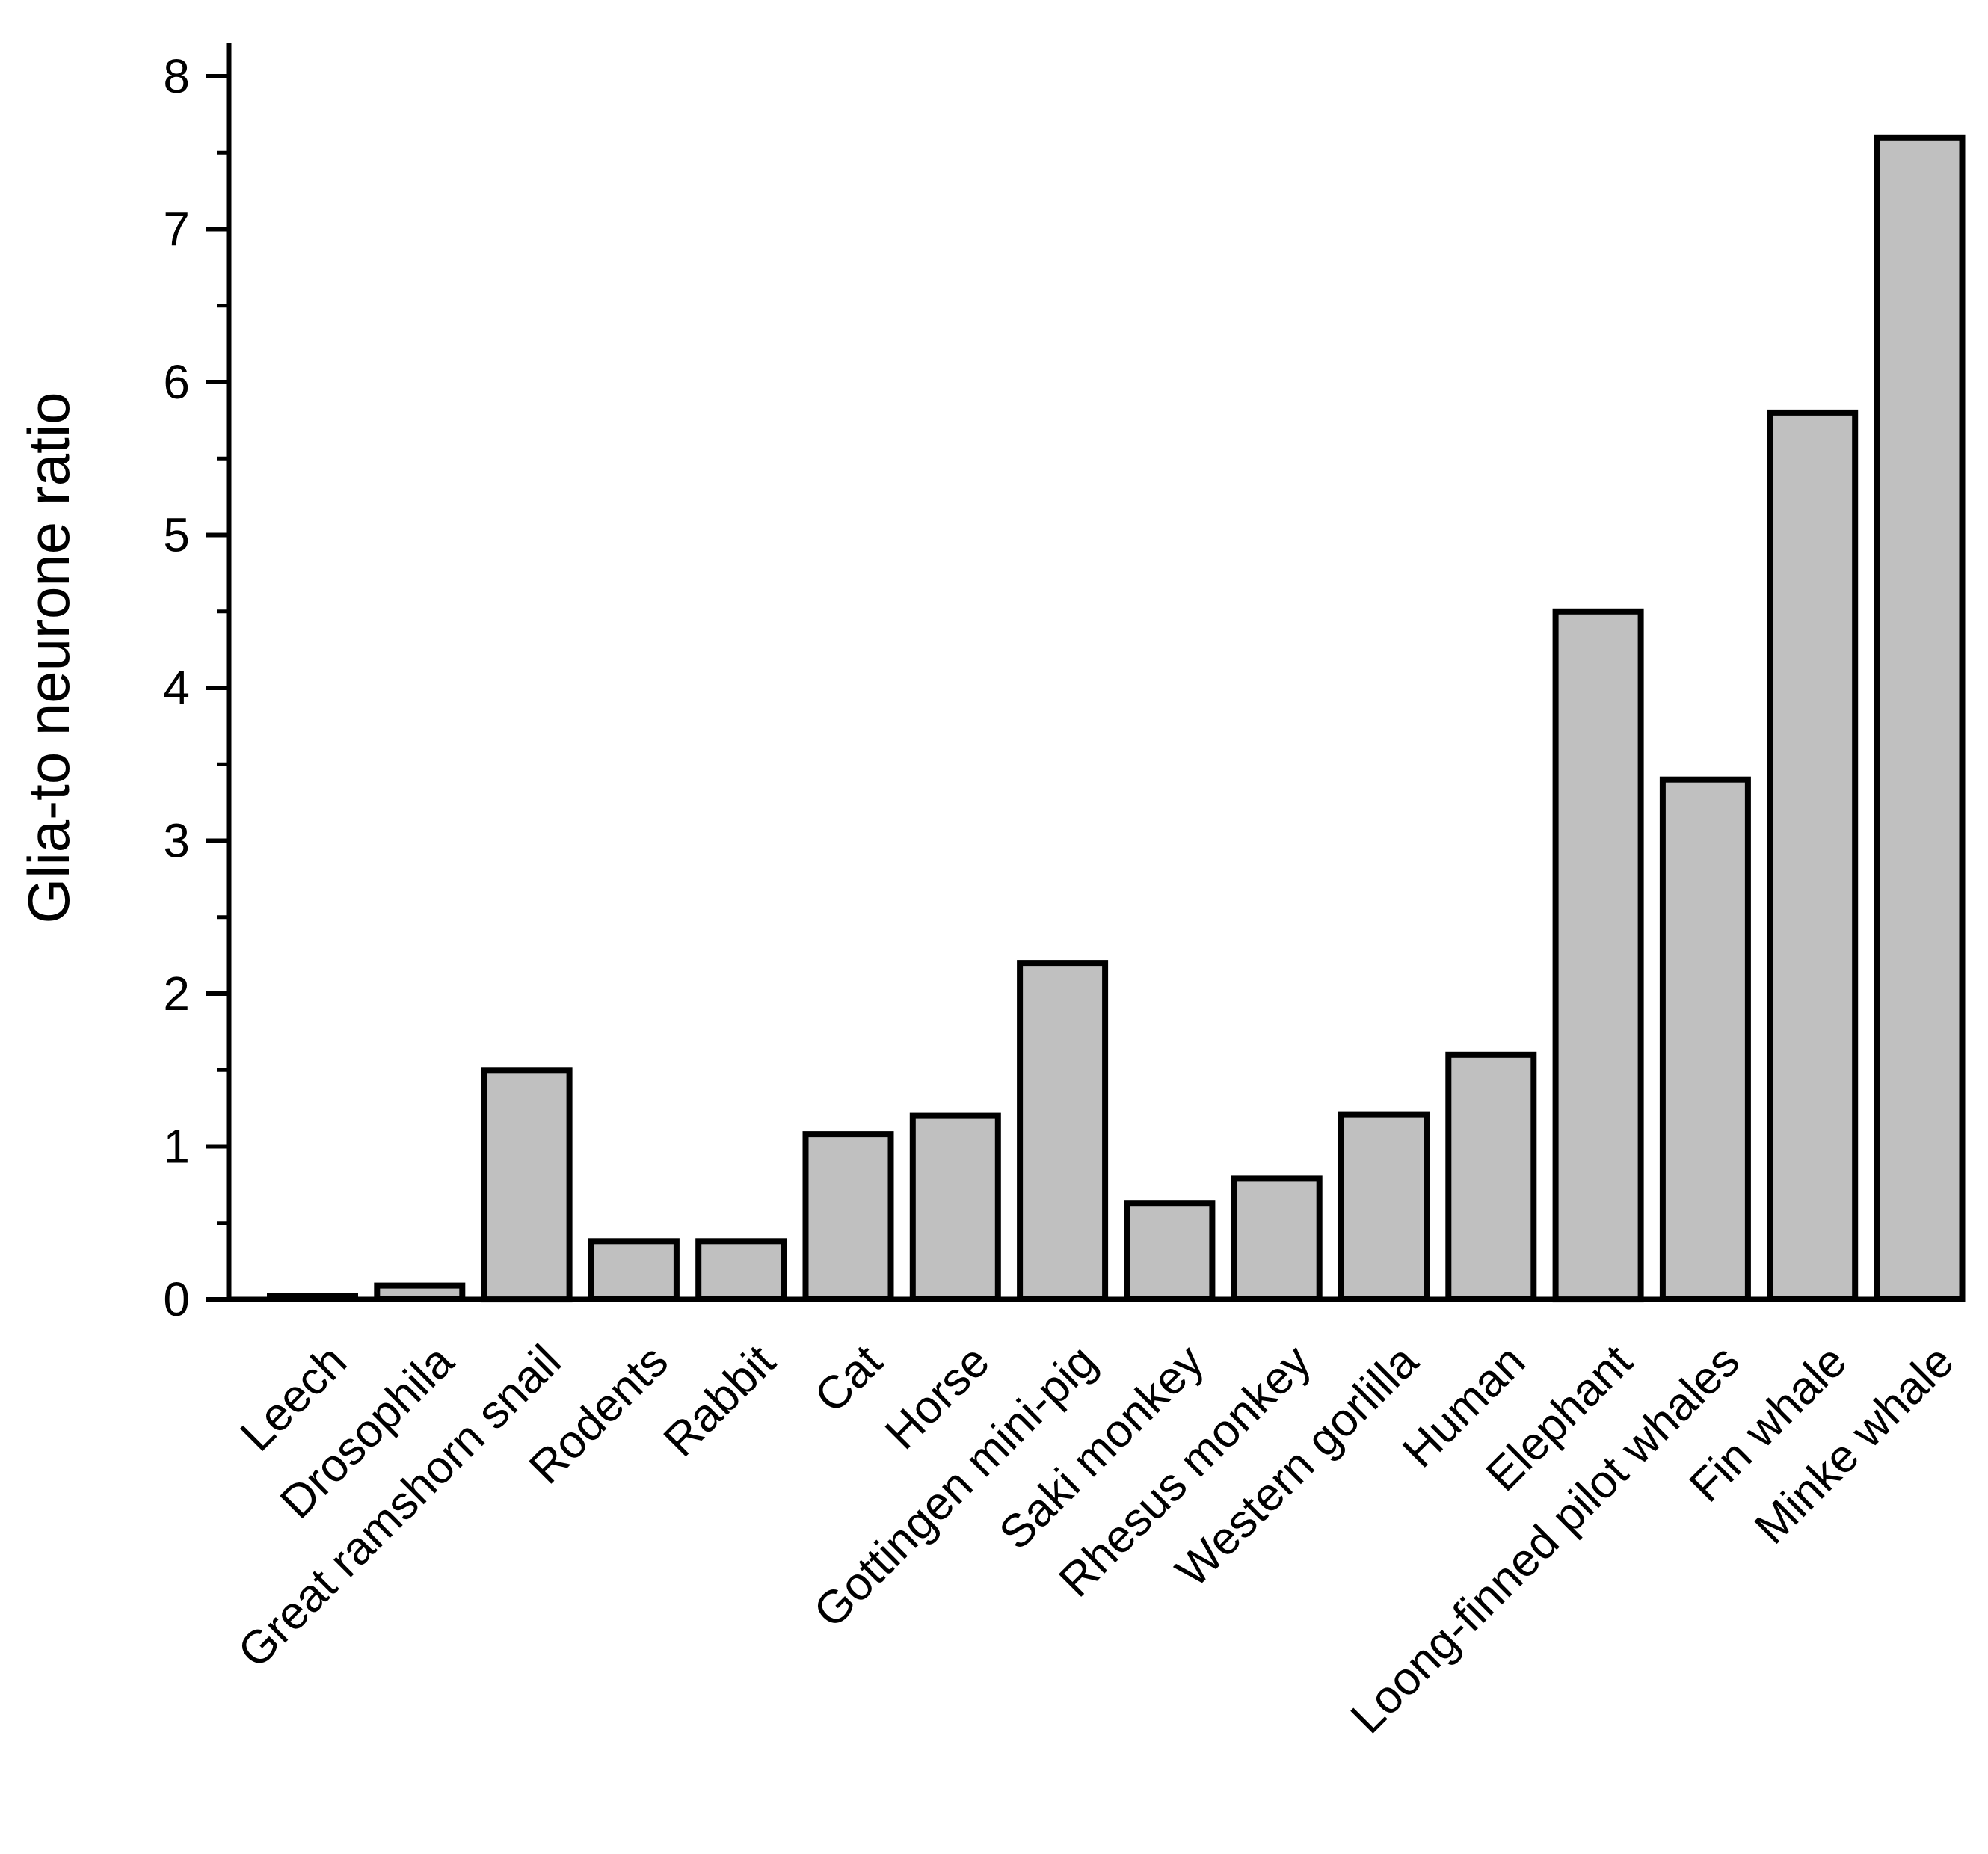  Describe the element at coordinates (848, 1216) in the screenshot. I see `bar-cat` at that location.